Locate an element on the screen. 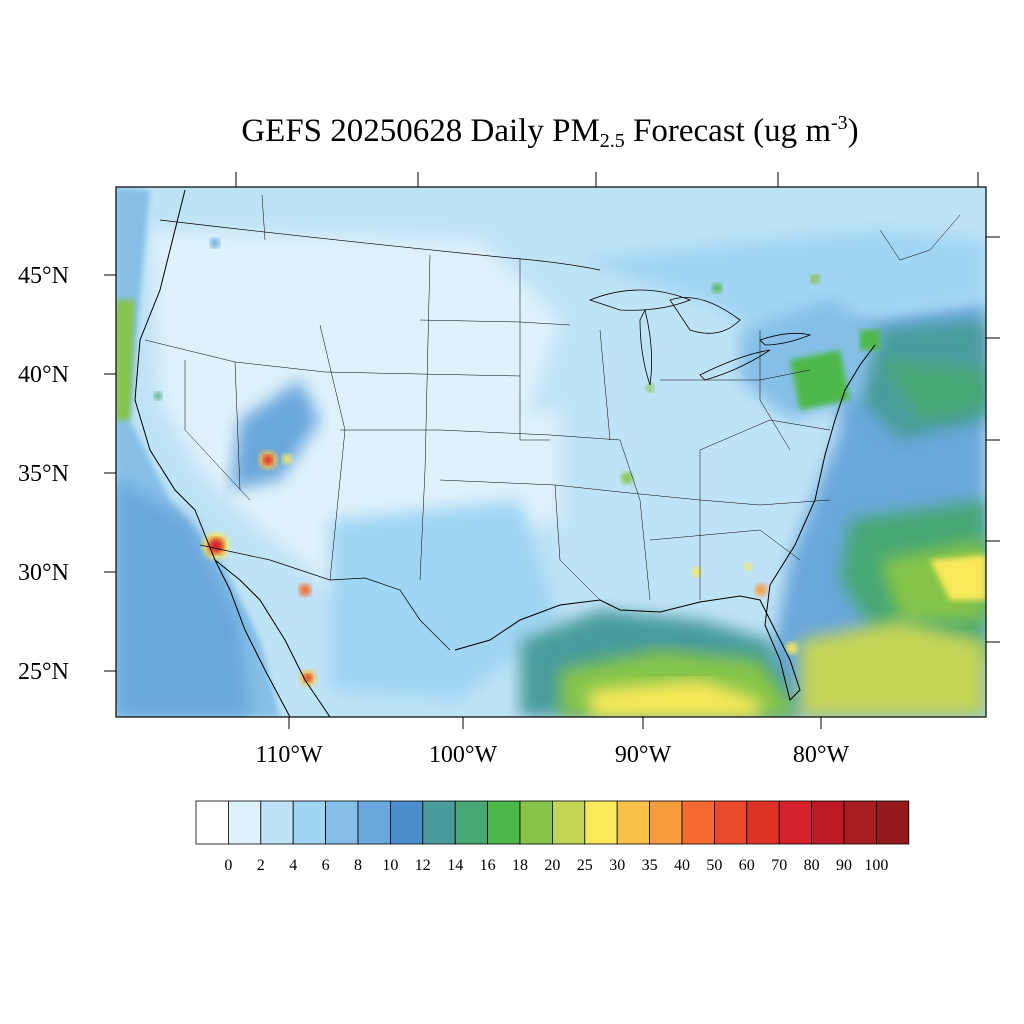 The image size is (1024, 1024). lat-label-25n: 25°N is located at coordinates (43, 672).